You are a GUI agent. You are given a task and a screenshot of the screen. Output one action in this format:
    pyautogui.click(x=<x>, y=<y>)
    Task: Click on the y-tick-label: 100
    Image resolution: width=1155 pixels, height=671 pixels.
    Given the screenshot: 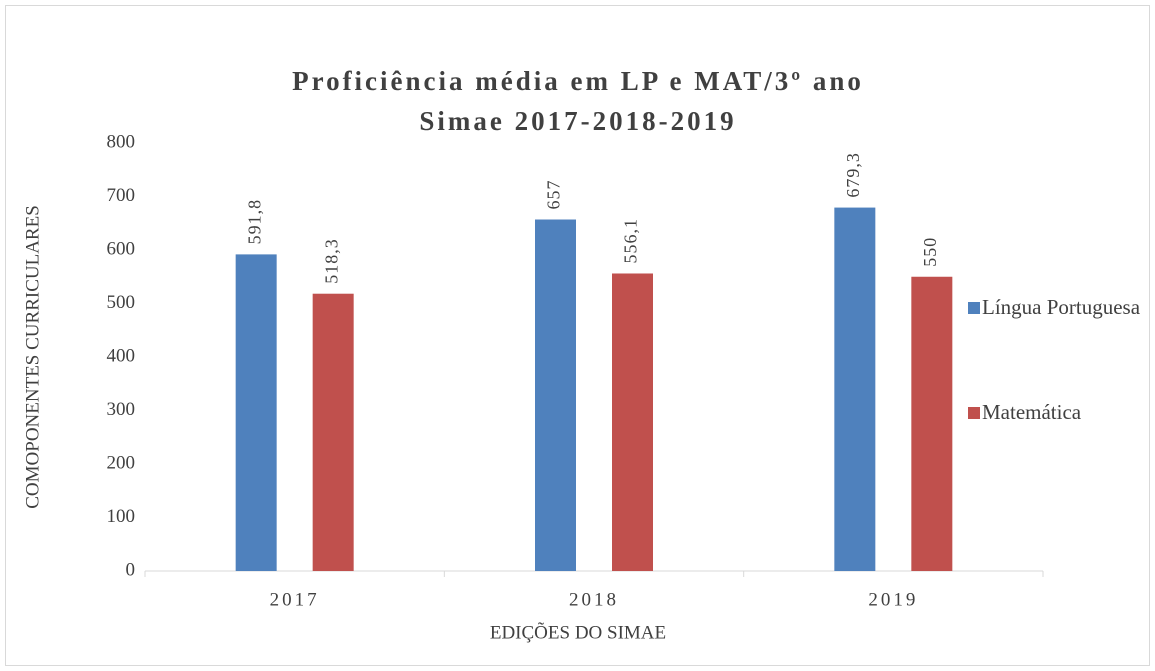 What is the action you would take?
    pyautogui.click(x=121, y=516)
    